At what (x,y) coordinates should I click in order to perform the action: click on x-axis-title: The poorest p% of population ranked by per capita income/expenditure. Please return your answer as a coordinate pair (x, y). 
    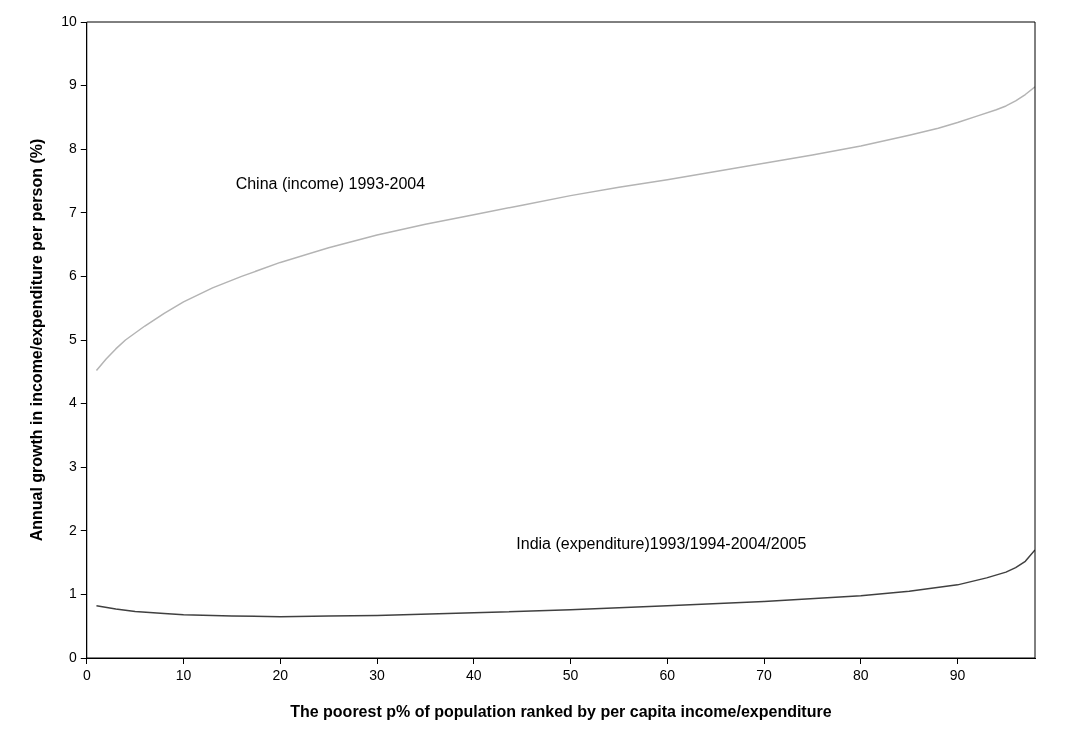
    Looking at the image, I should click on (561, 711).